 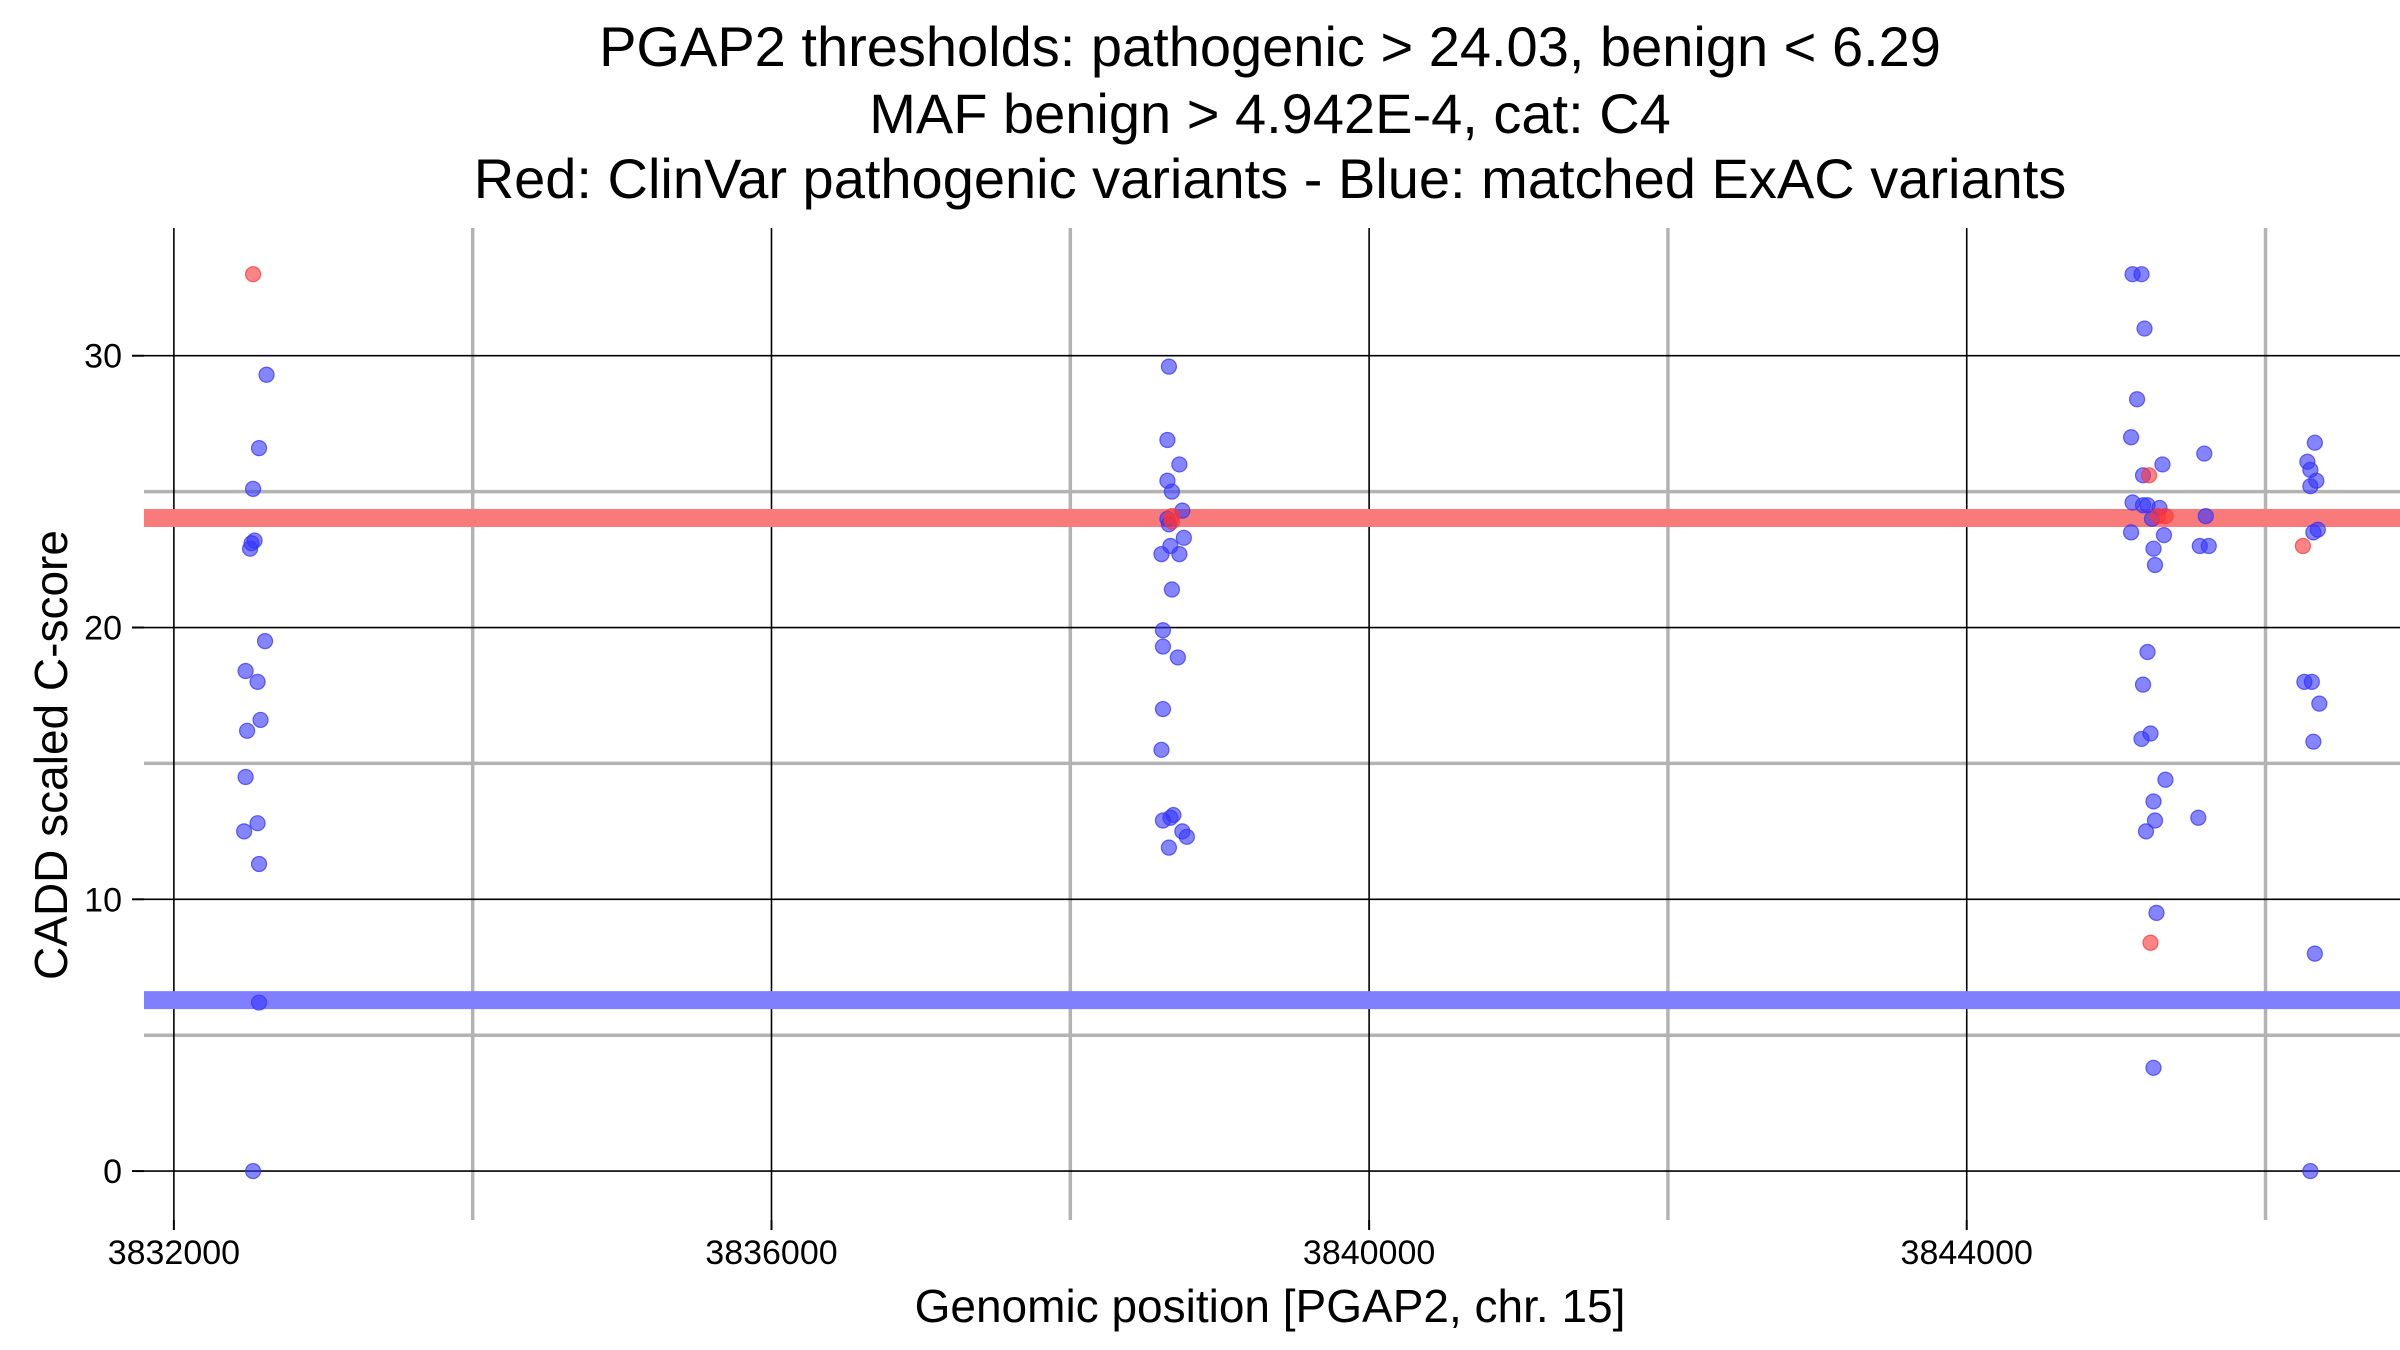 I want to click on y-tick-label: 0, so click(x=112, y=1172).